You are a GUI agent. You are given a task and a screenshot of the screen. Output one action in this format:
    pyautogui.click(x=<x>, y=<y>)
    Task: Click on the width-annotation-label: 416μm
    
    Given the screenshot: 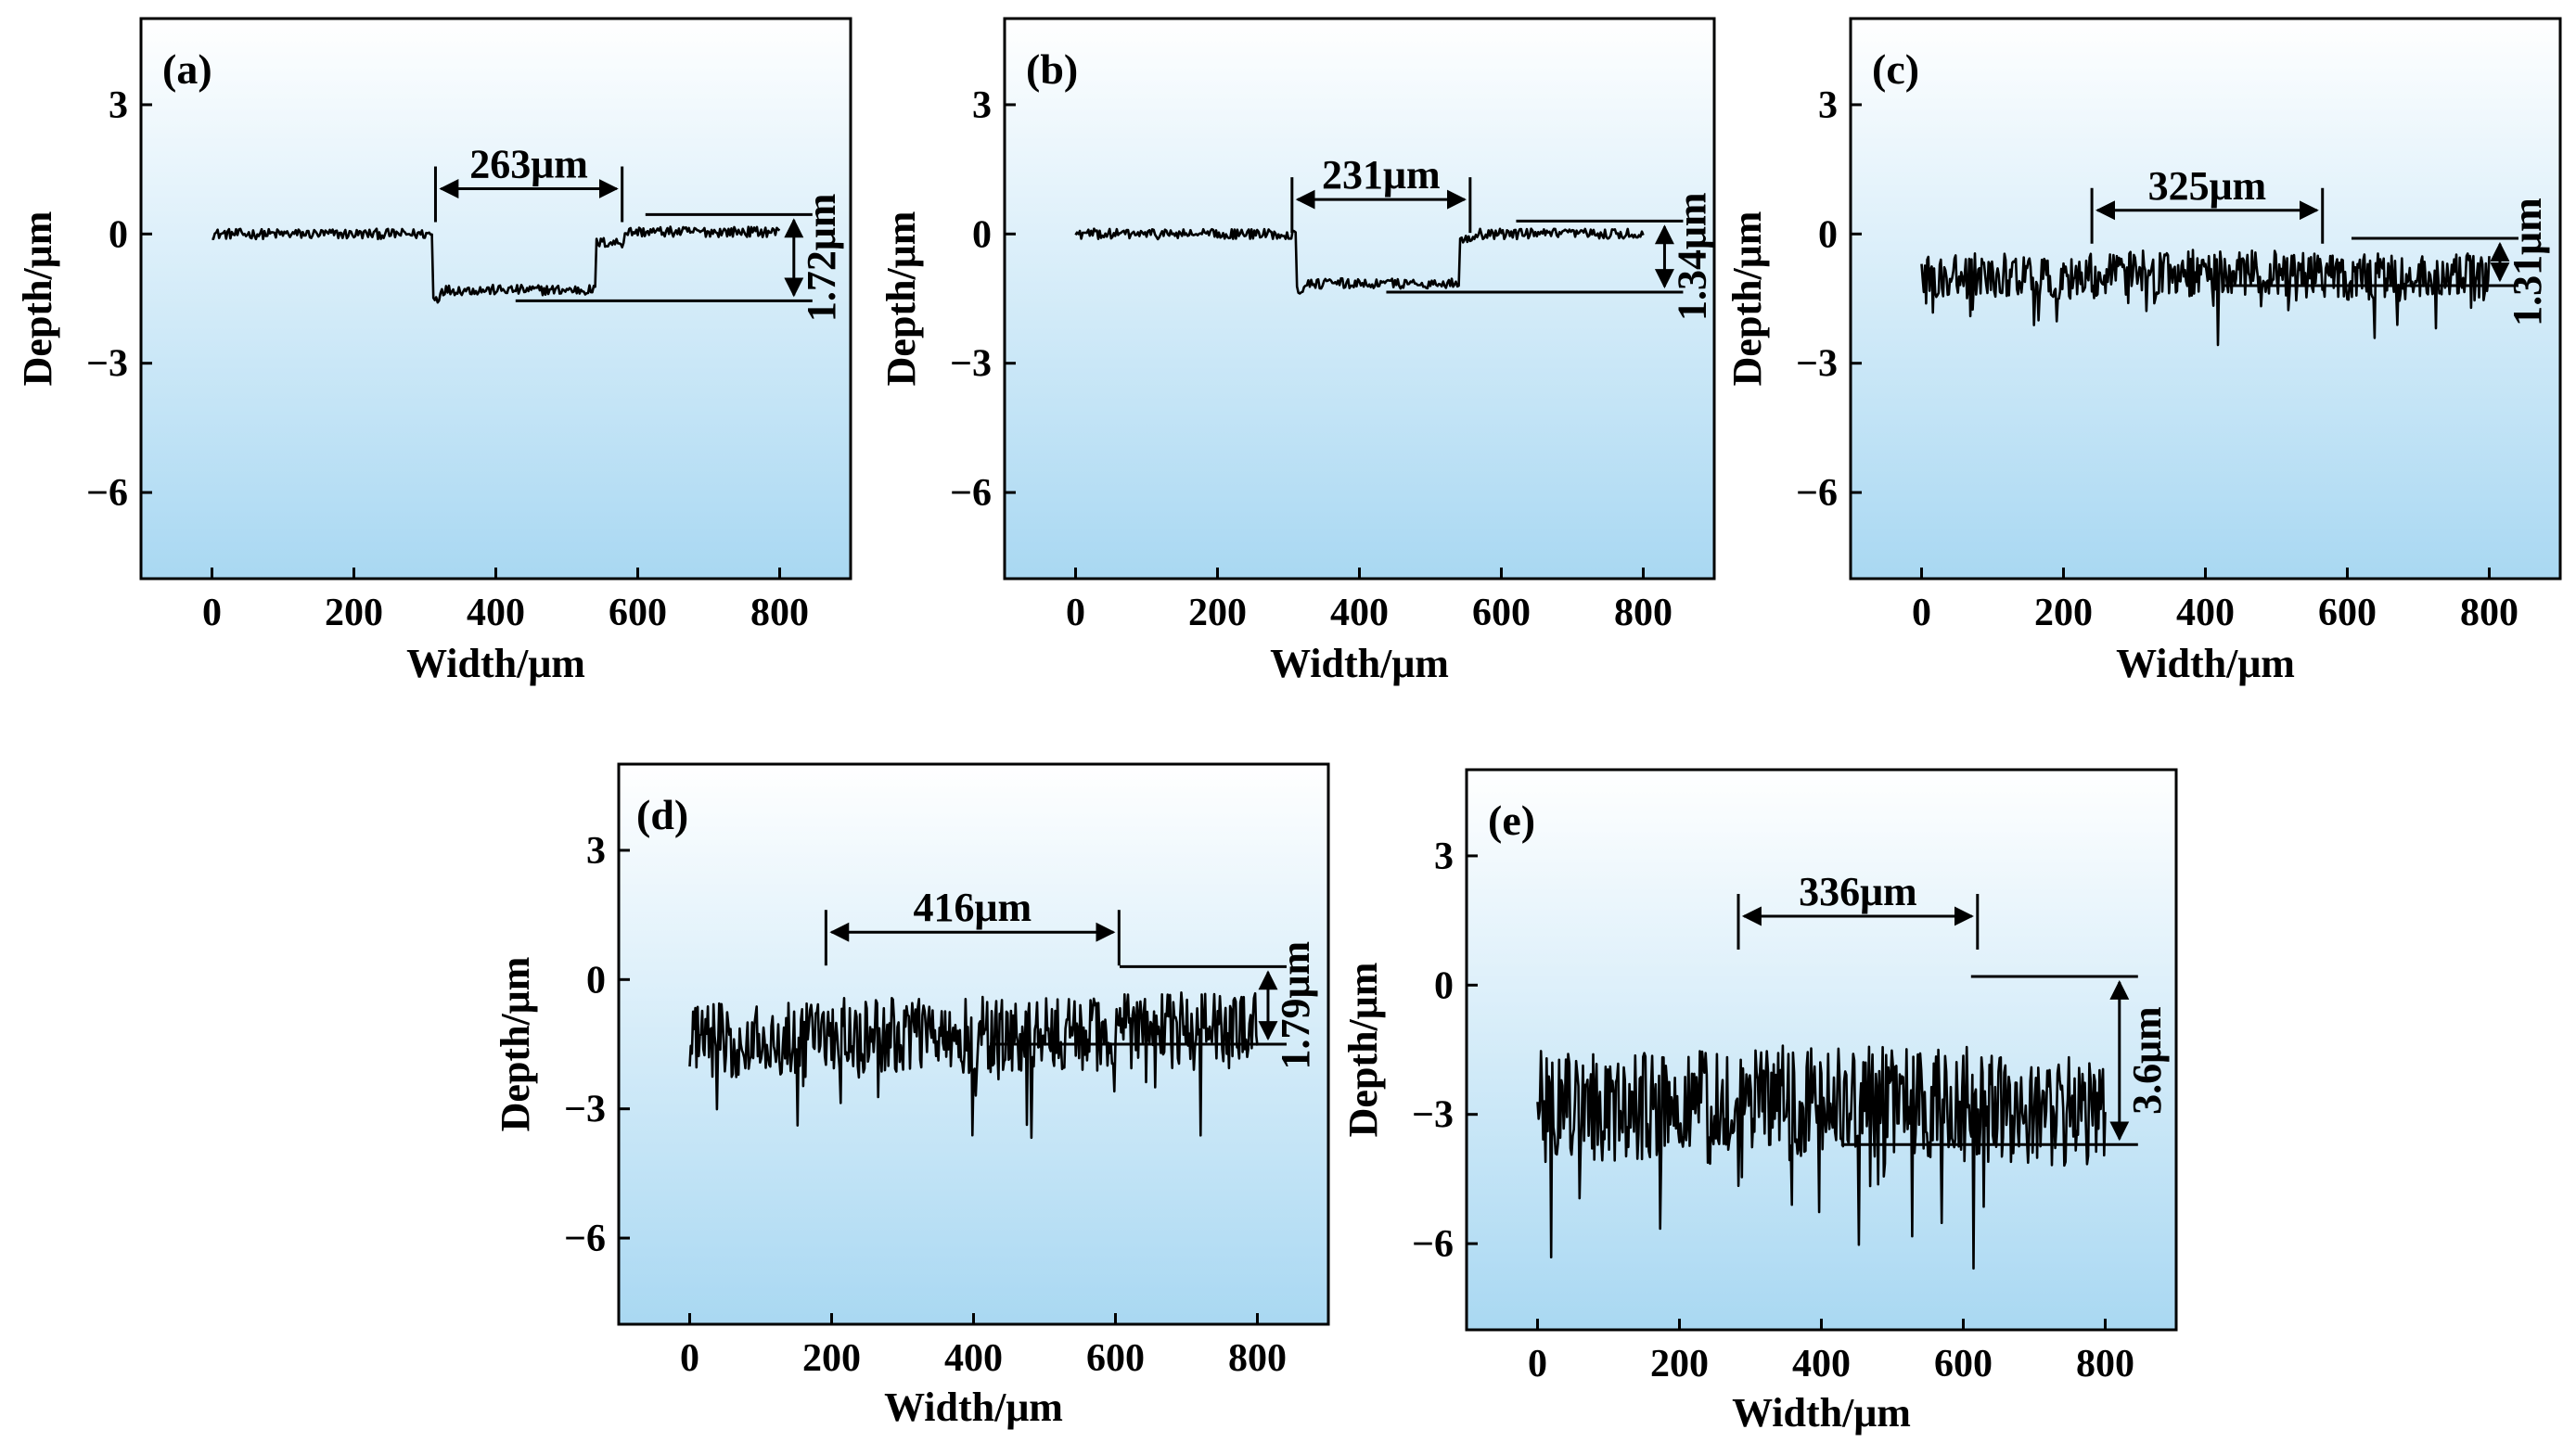 What is the action you would take?
    pyautogui.click(x=973, y=907)
    